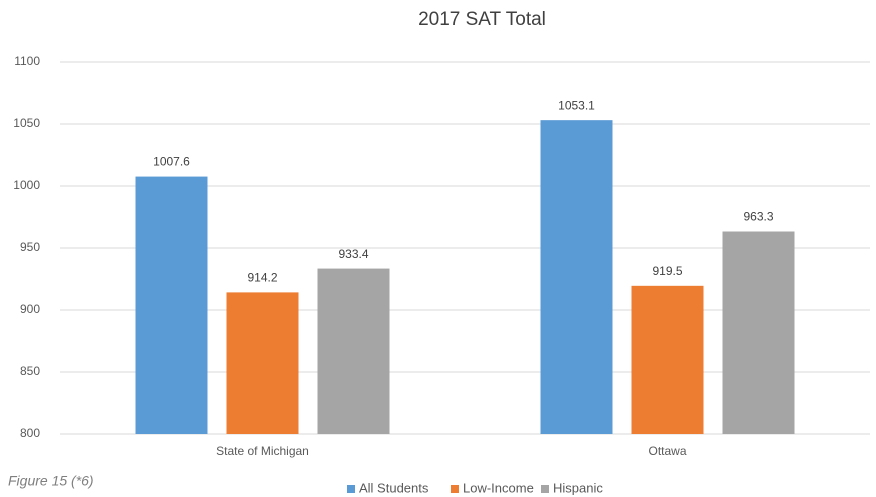 The height and width of the screenshot is (497, 876). What do you see at coordinates (576, 105) in the screenshot?
I see `data-label: 1053.1` at bounding box center [576, 105].